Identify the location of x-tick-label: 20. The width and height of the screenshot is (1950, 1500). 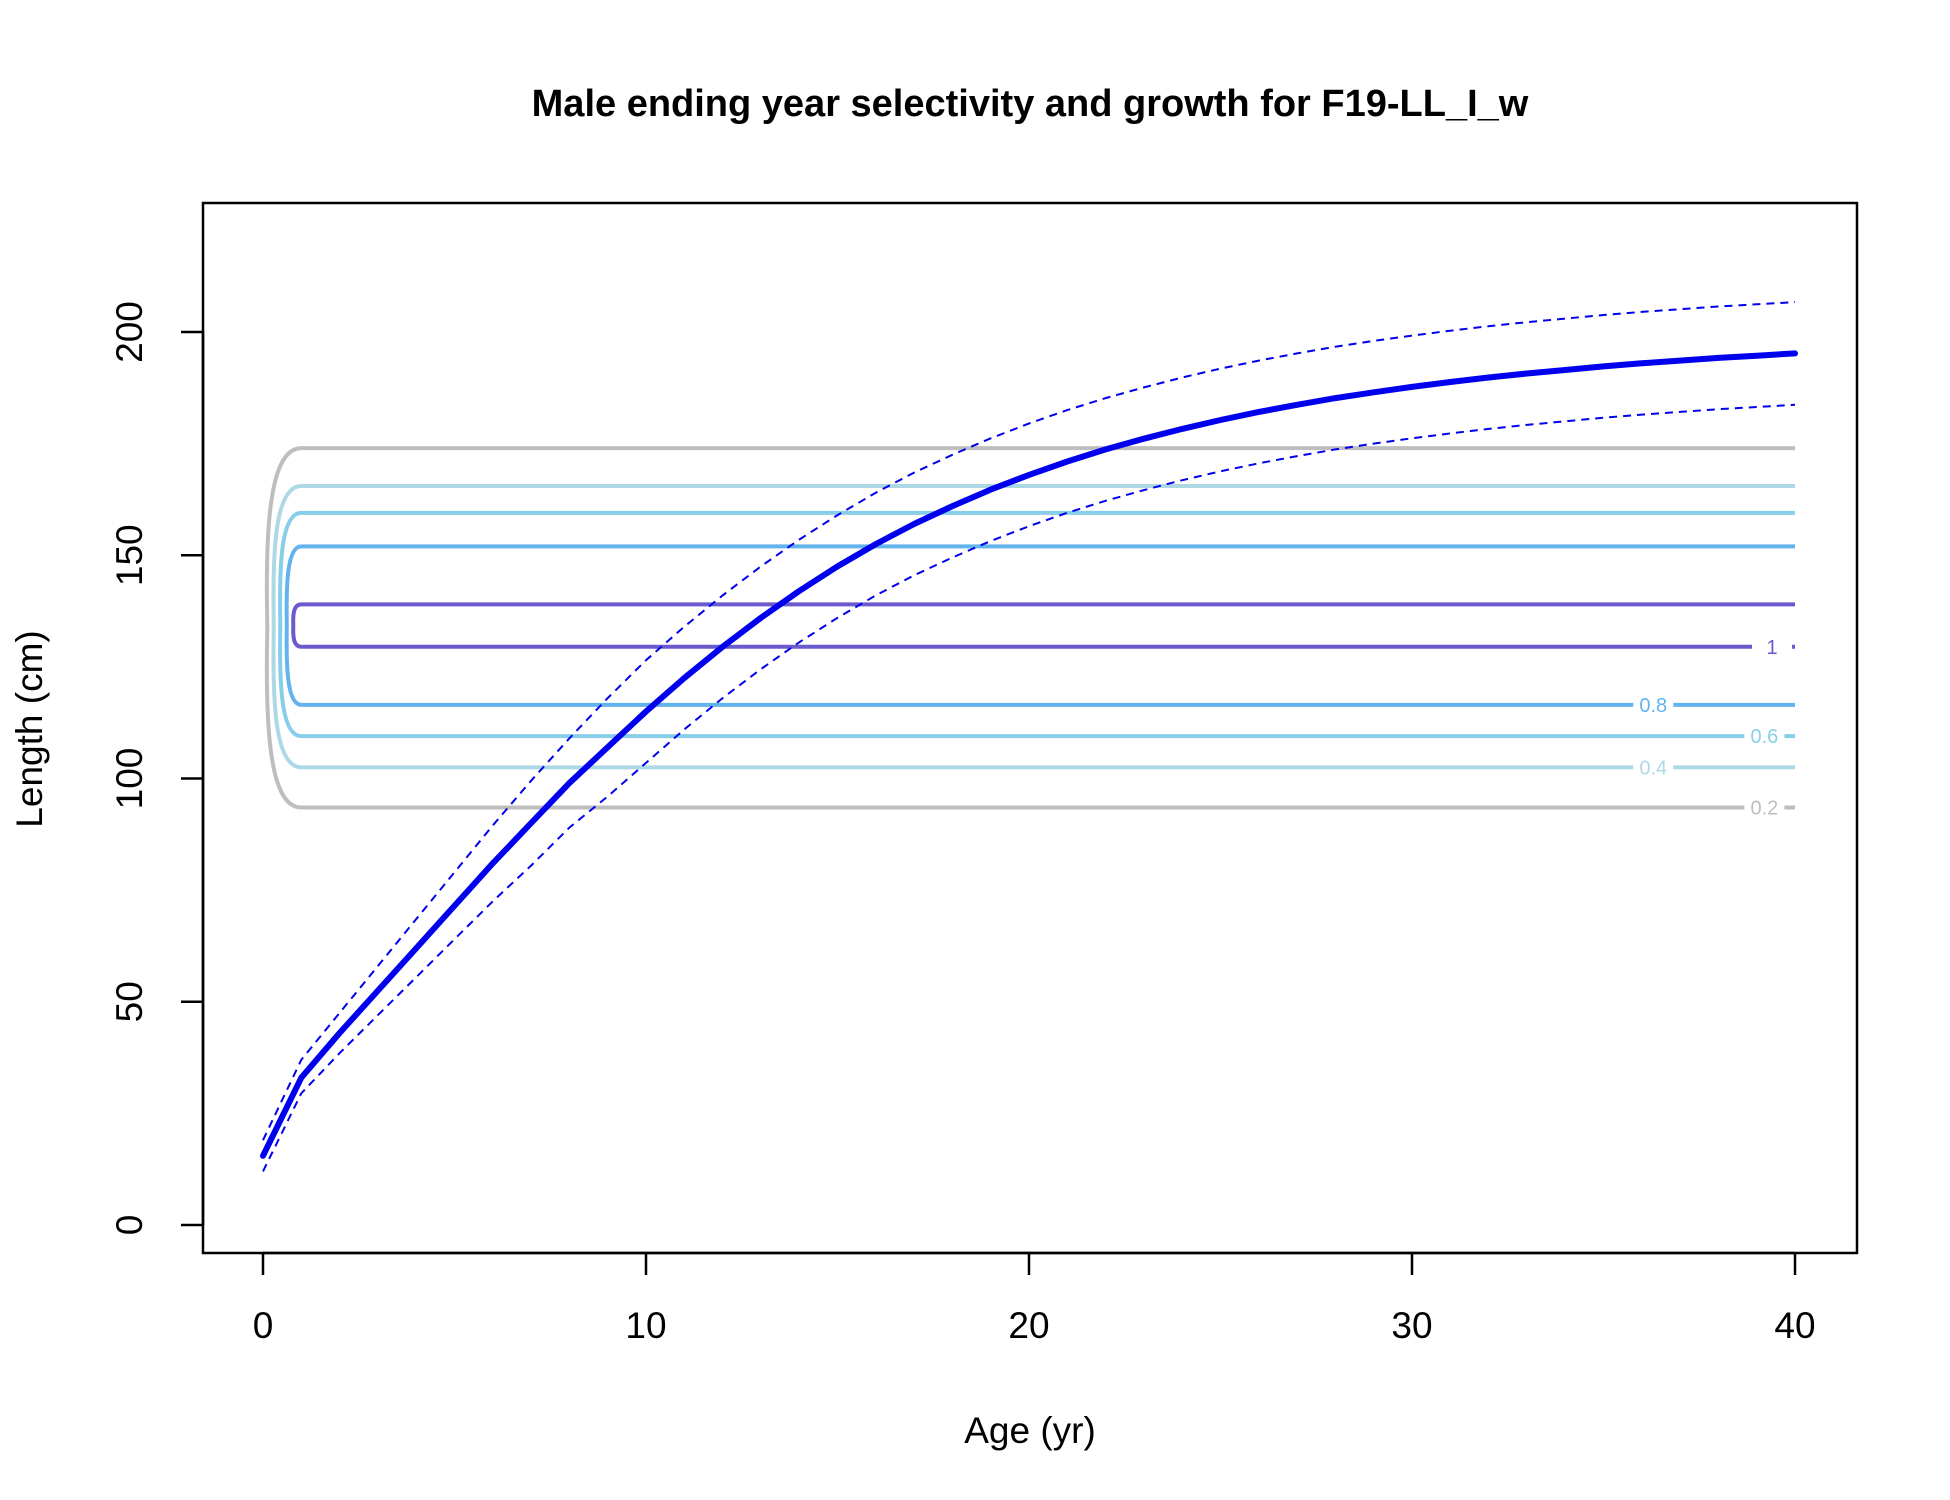
(1028, 1325).